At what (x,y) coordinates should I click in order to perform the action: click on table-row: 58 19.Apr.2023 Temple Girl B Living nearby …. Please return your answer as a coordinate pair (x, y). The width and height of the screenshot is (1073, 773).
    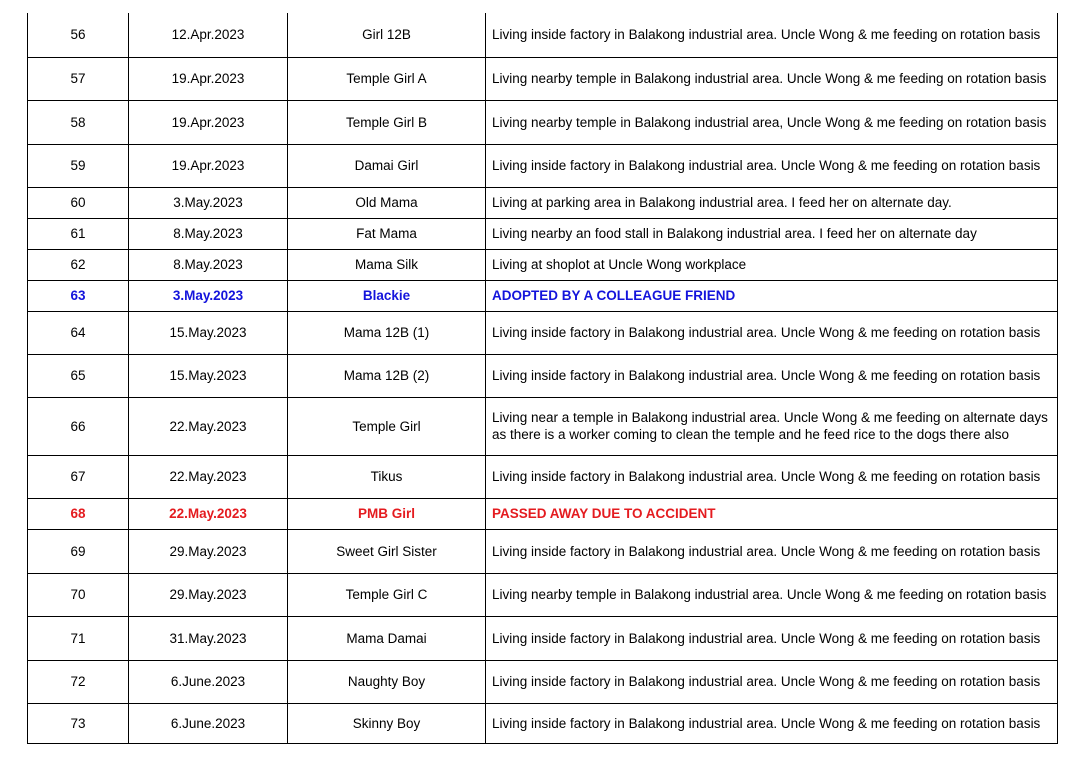
    Looking at the image, I should click on (542, 122).